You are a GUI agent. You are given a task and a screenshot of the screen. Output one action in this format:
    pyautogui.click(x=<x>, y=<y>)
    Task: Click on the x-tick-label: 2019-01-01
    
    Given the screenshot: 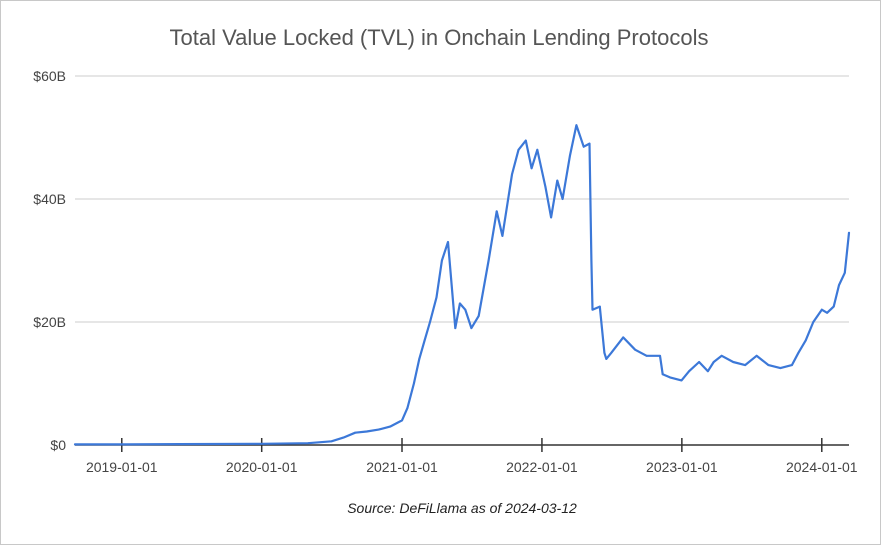 What is the action you would take?
    pyautogui.click(x=122, y=467)
    